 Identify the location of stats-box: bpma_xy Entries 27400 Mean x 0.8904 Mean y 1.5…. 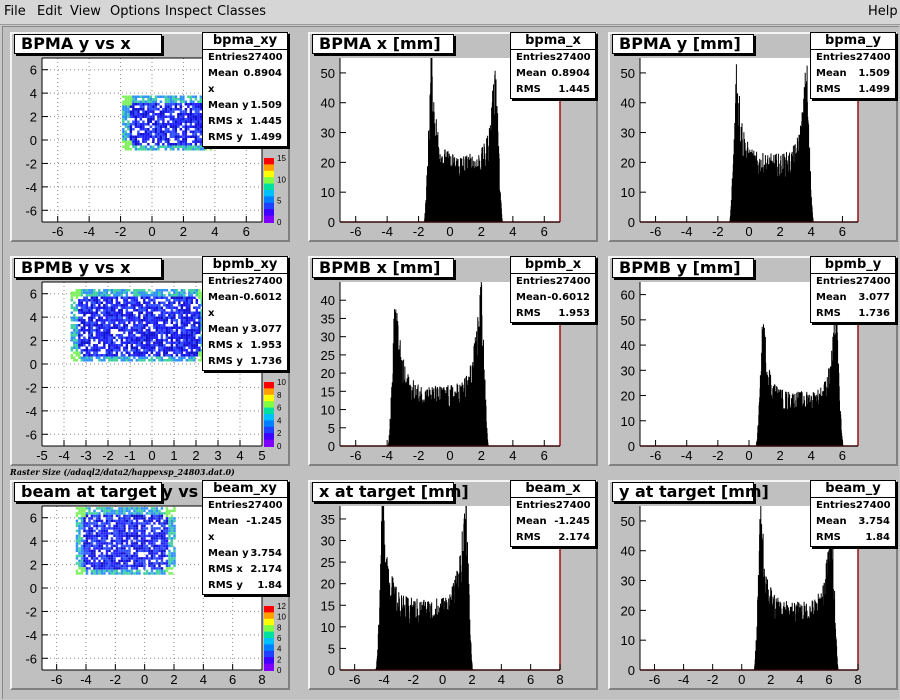
(245, 89).